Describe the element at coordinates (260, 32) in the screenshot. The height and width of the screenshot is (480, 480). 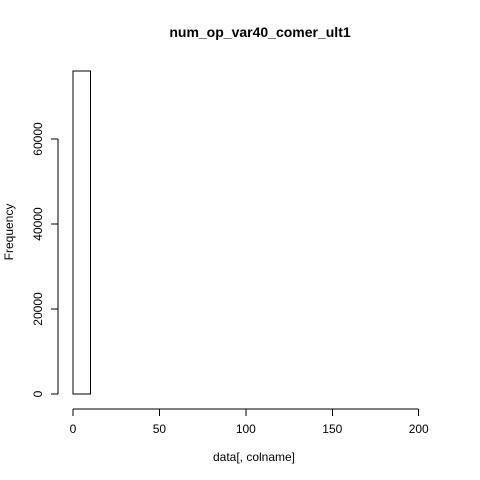
I see `chart-title: num_op_var40_comer_ult1` at that location.